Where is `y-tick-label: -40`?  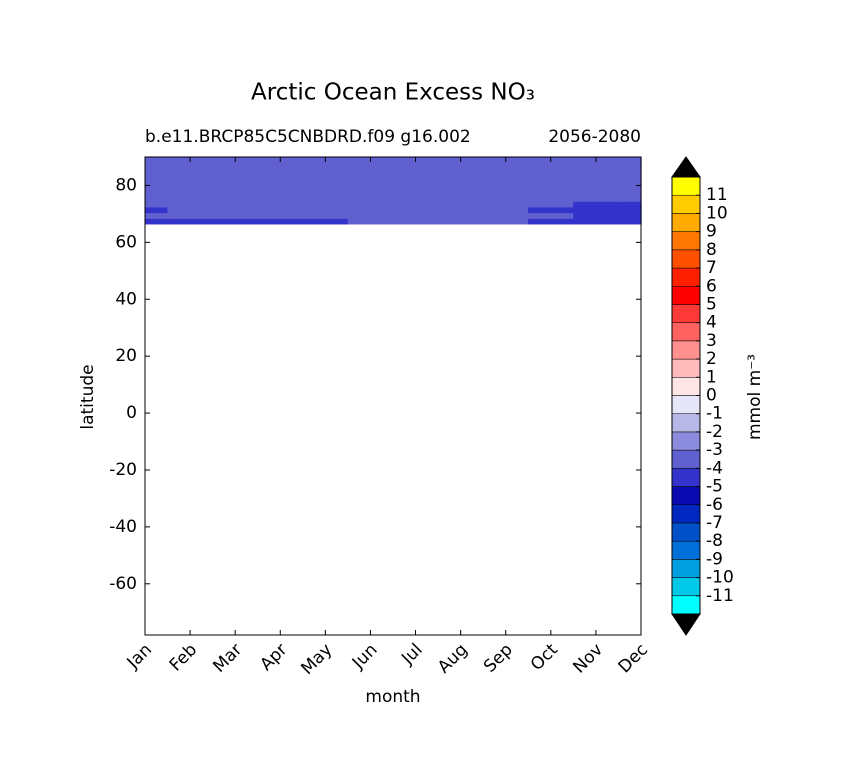 y-tick-label: -40 is located at coordinates (123, 527).